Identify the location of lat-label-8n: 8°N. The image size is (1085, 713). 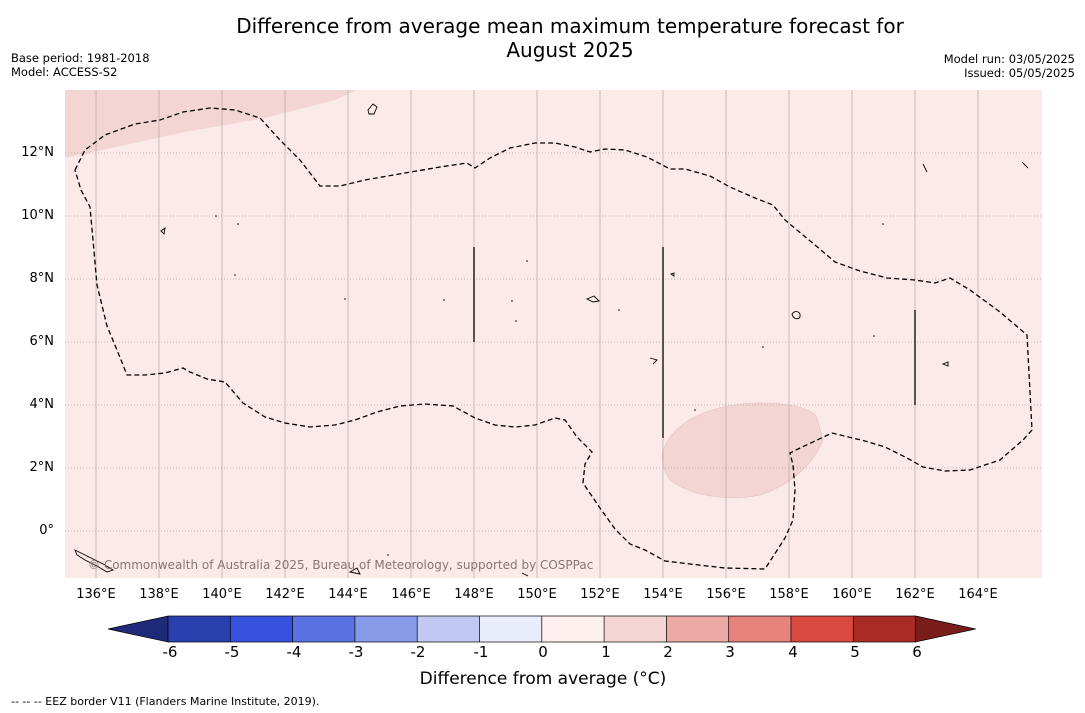
(42, 278).